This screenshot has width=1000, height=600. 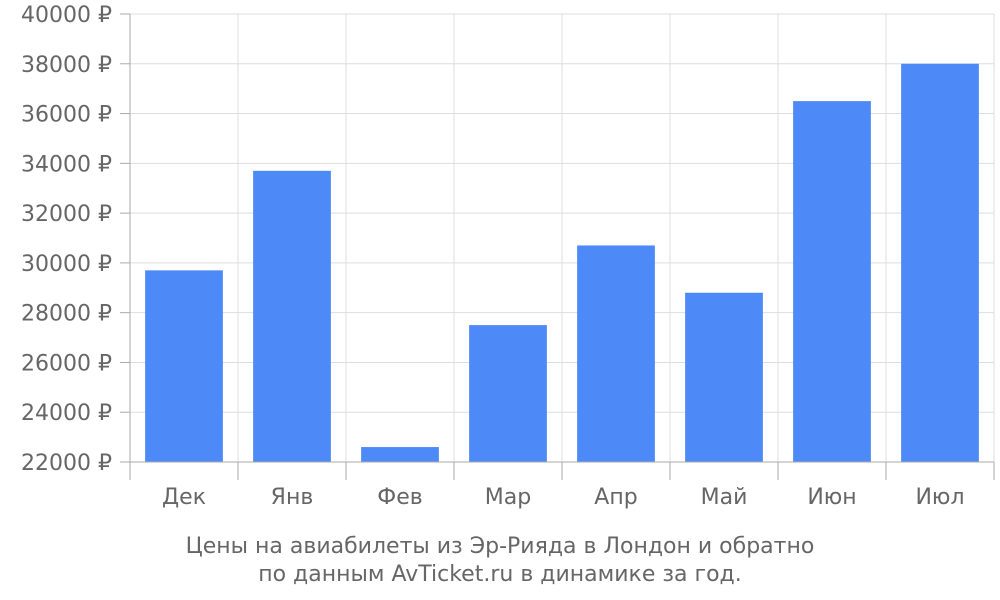 I want to click on x-tick-label: Мар, so click(x=508, y=497).